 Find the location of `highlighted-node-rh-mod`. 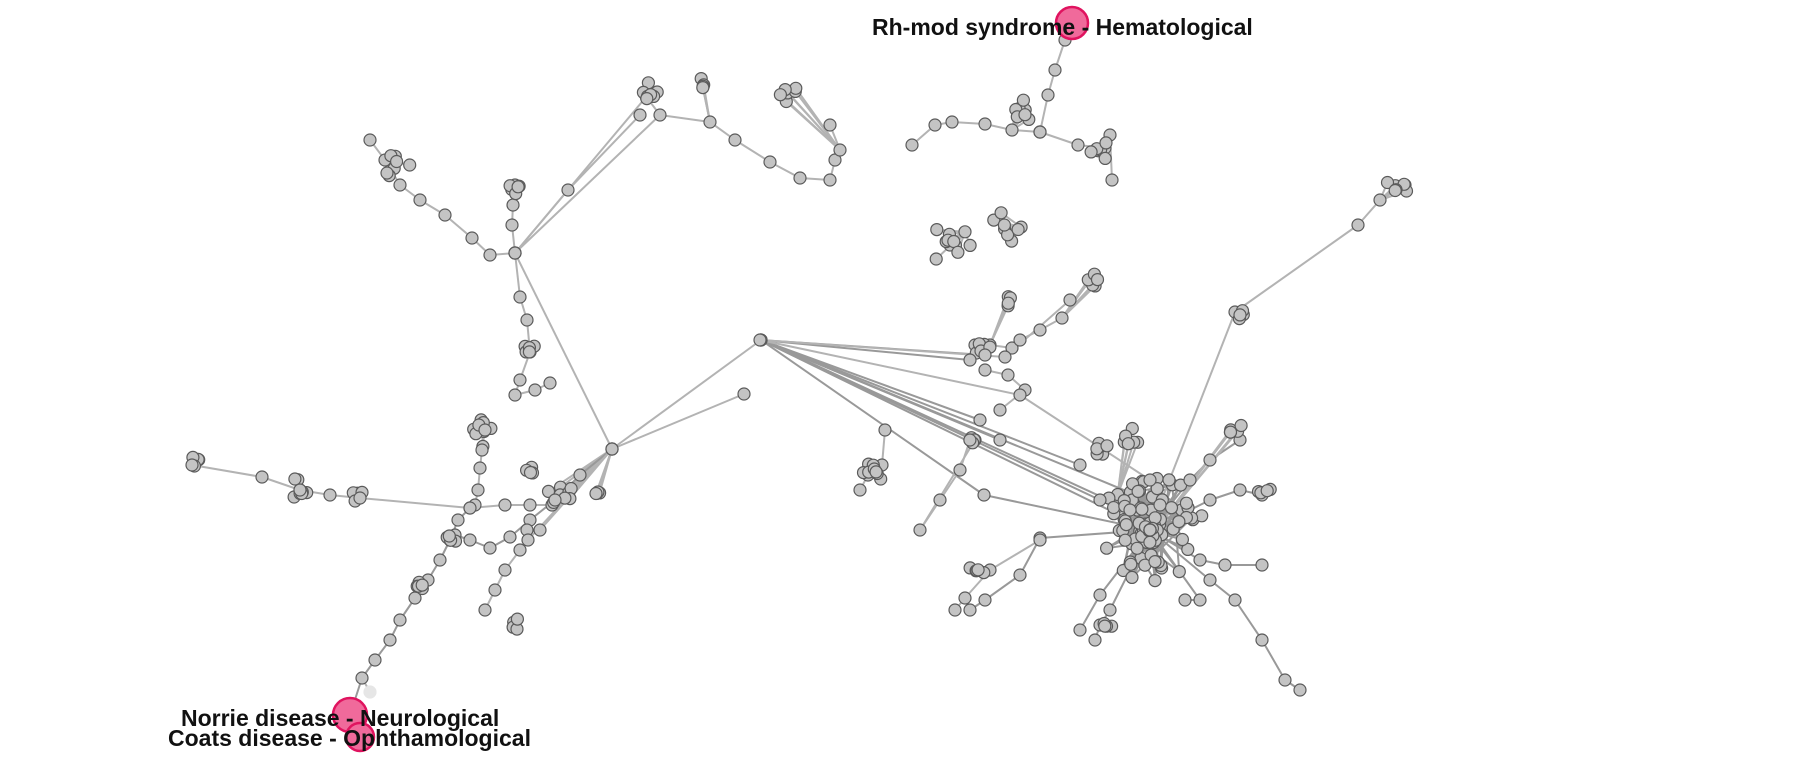

highlighted-node-rh-mod is located at coordinates (1072, 23).